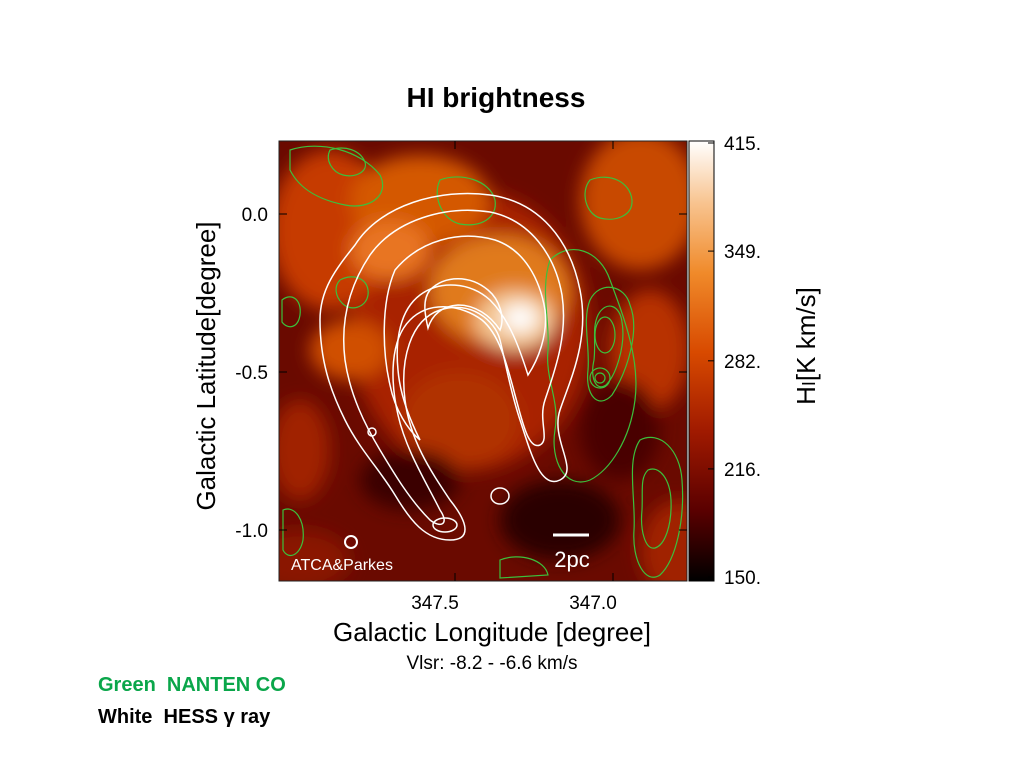 This screenshot has height=768, width=1024. Describe the element at coordinates (496, 97) in the screenshot. I see `slide-title: HI brightness` at that location.